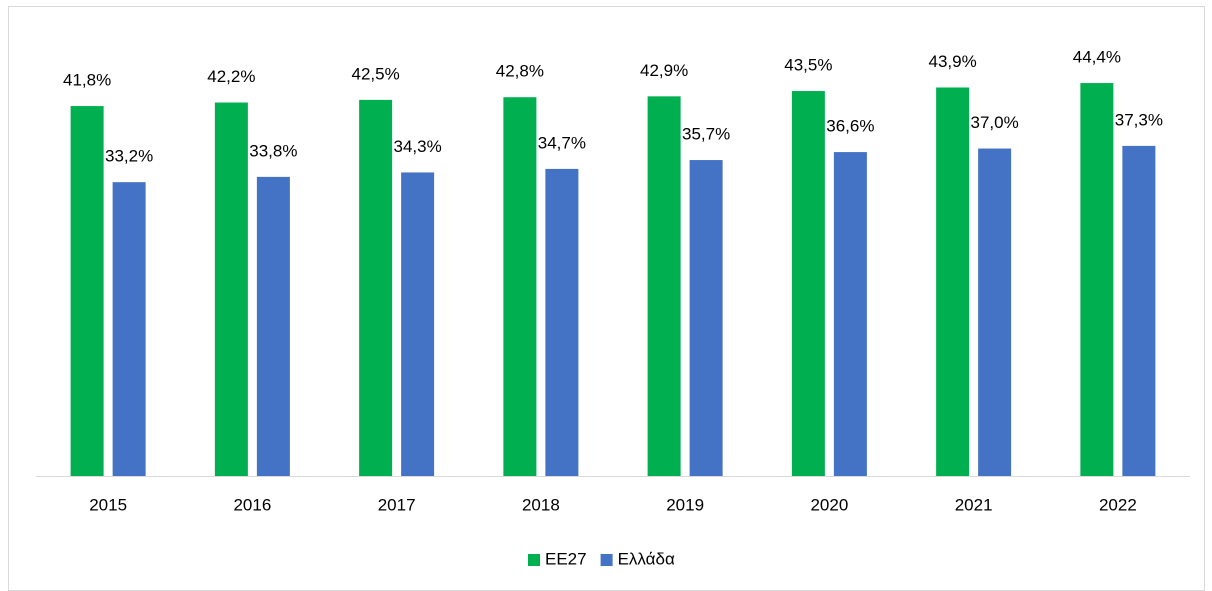 The image size is (1212, 591). I want to click on x-tick-label: 2016, so click(252, 504).